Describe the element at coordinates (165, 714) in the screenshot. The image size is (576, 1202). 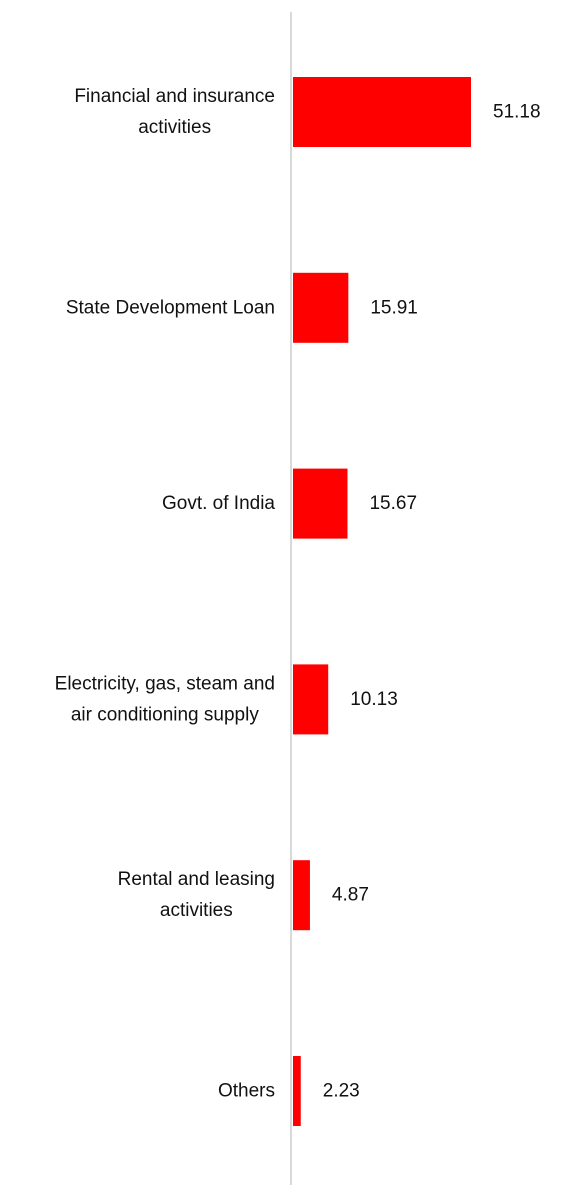
I see `category-label-line: air conditioning supply` at that location.